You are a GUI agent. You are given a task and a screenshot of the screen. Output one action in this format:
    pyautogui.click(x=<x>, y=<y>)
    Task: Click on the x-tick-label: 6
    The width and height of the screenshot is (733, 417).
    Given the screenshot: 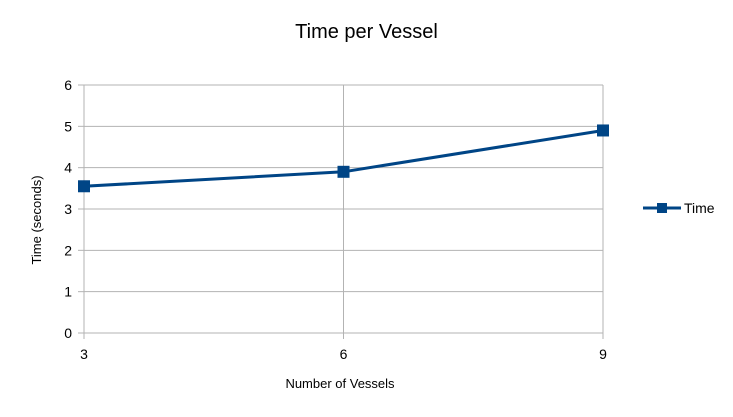 What is the action you would take?
    pyautogui.click(x=344, y=354)
    